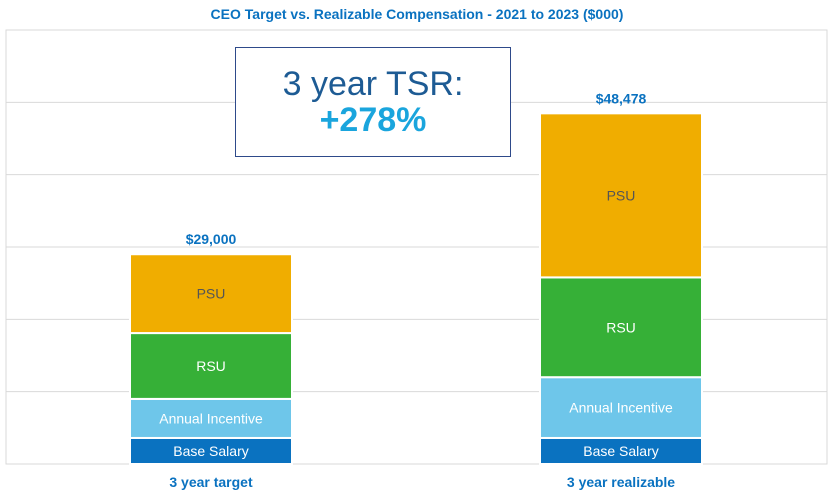  What do you see at coordinates (621, 98) in the screenshot?
I see `total-label: $48,478` at bounding box center [621, 98].